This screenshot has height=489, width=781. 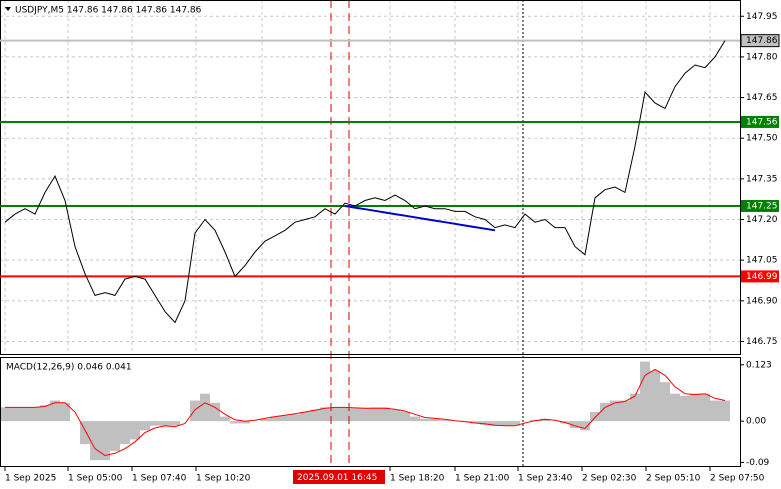 I want to click on x-tick-label: 1 Sep 21:00, so click(x=482, y=479).